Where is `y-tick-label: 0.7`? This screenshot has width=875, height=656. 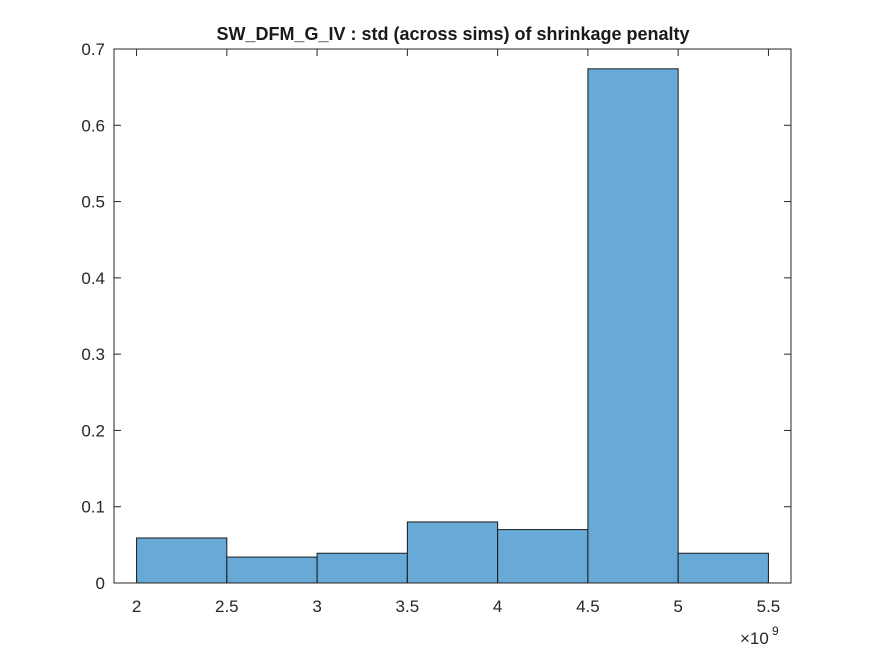
y-tick-label: 0.7 is located at coordinates (93, 49).